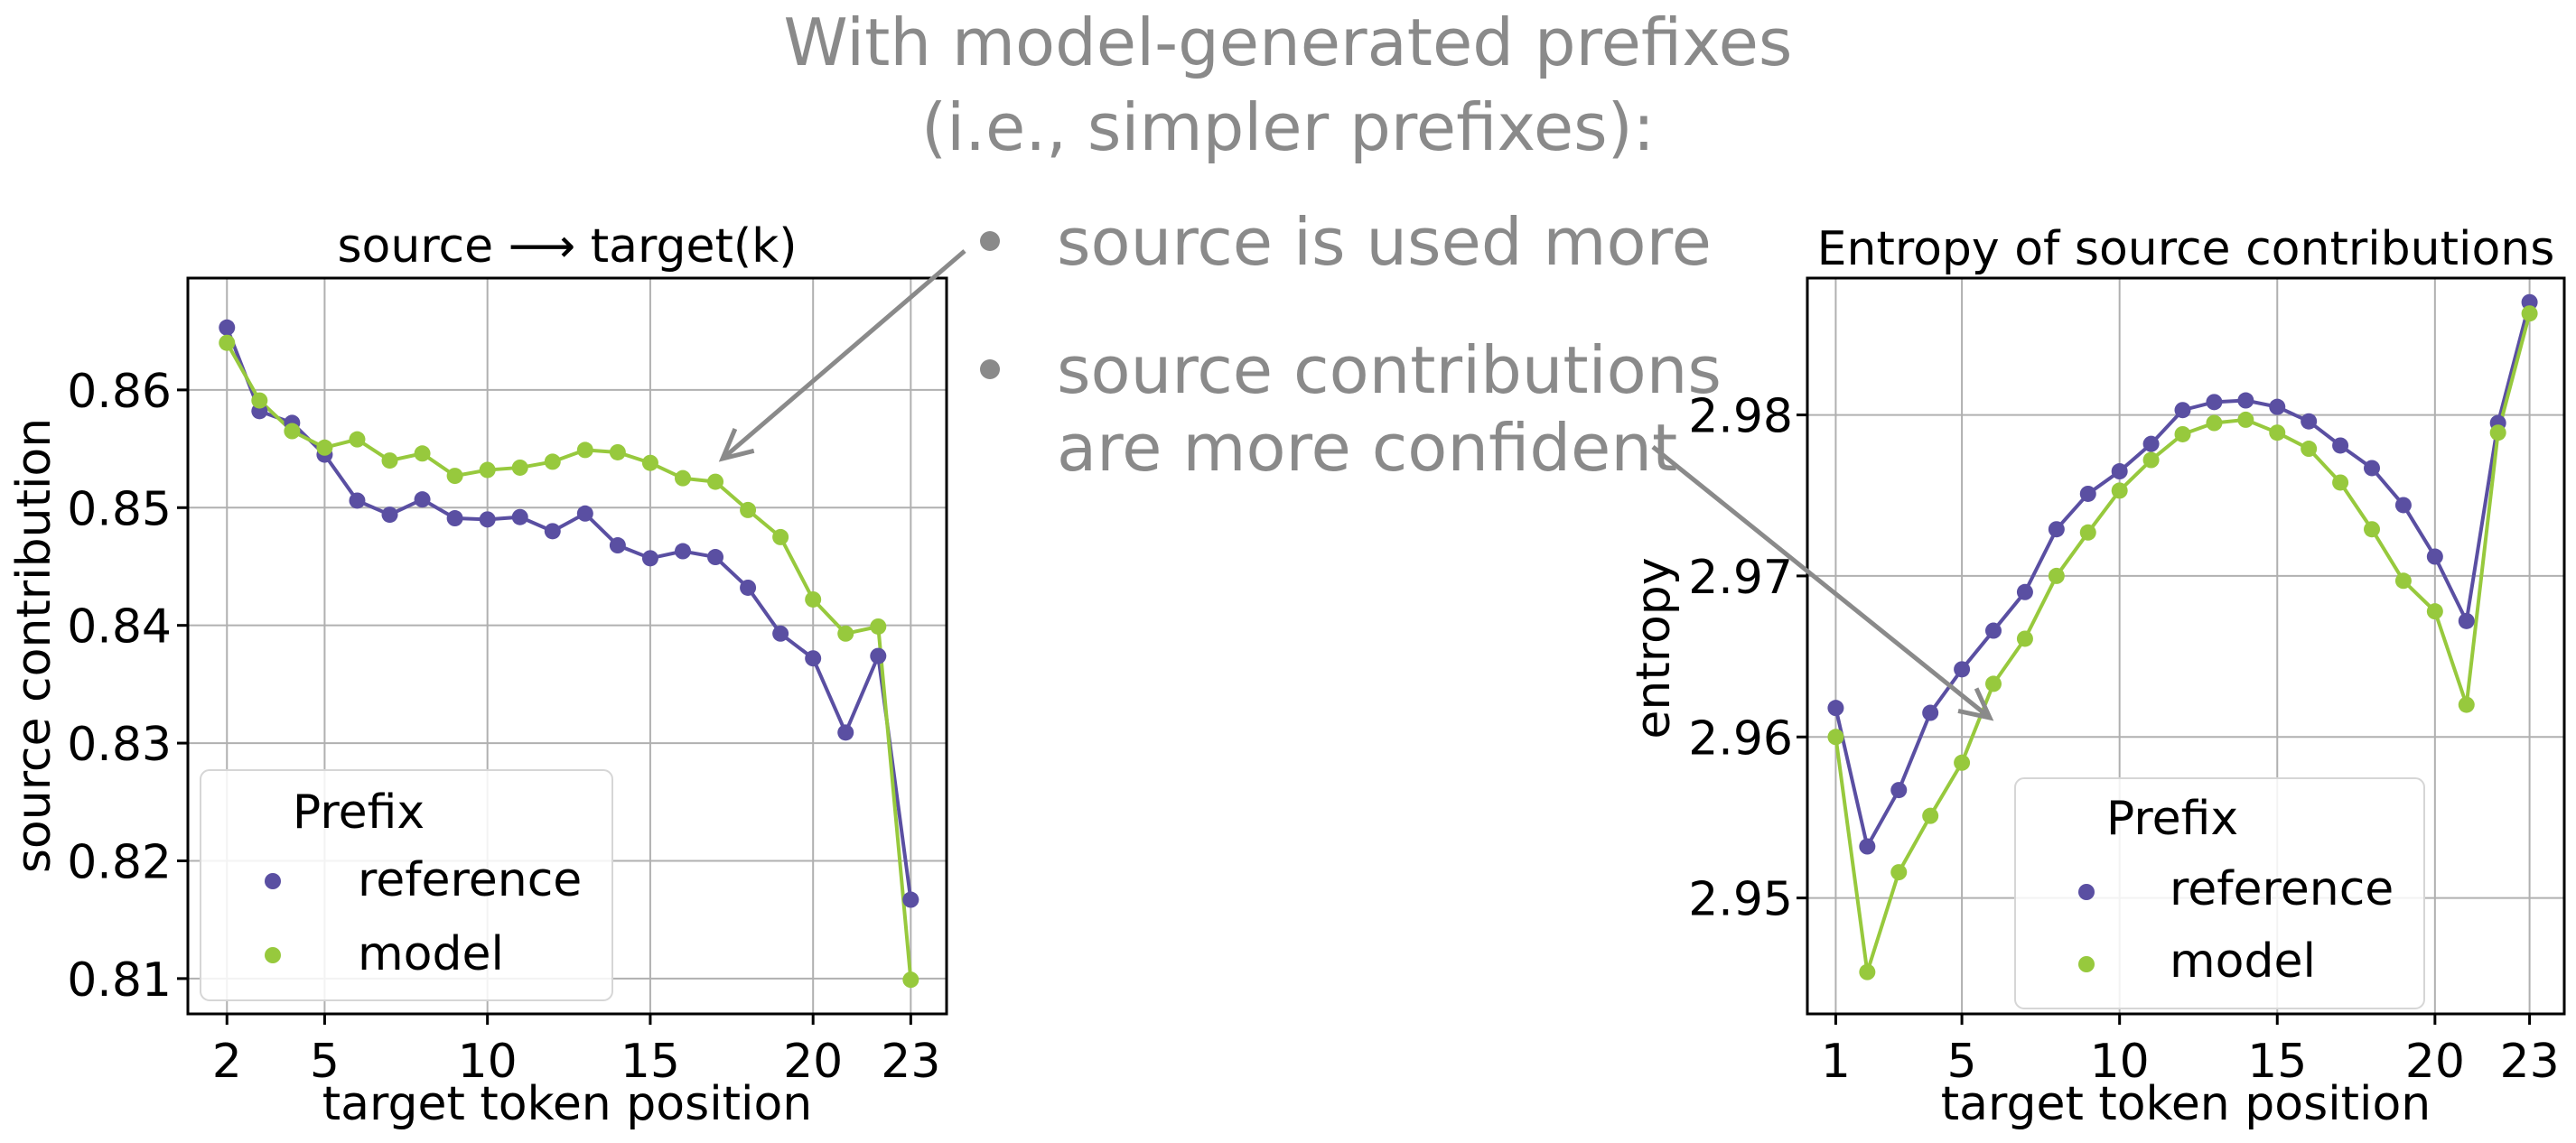 This screenshot has width=2576, height=1143. Describe the element at coordinates (1287, 127) in the screenshot. I see `heading-line-2: (i.e., simpler prefixes):` at that location.